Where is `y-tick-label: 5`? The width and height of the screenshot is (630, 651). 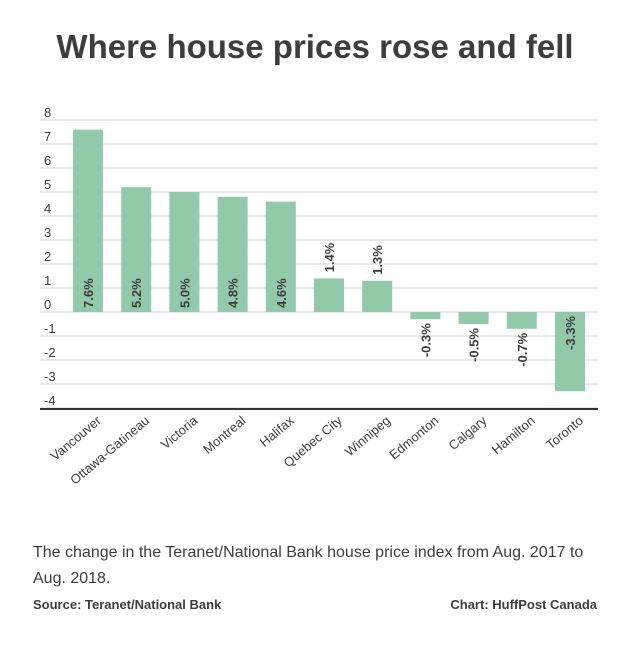 y-tick-label: 5 is located at coordinates (47, 184).